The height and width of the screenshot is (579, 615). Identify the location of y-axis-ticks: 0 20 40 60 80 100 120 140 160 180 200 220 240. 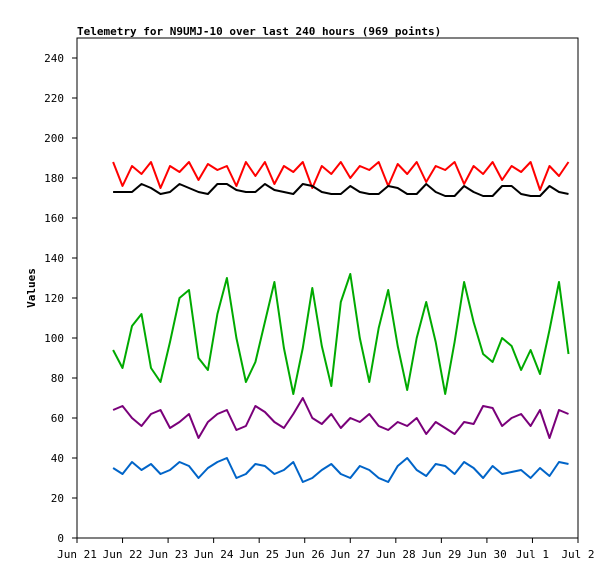
(60, 298).